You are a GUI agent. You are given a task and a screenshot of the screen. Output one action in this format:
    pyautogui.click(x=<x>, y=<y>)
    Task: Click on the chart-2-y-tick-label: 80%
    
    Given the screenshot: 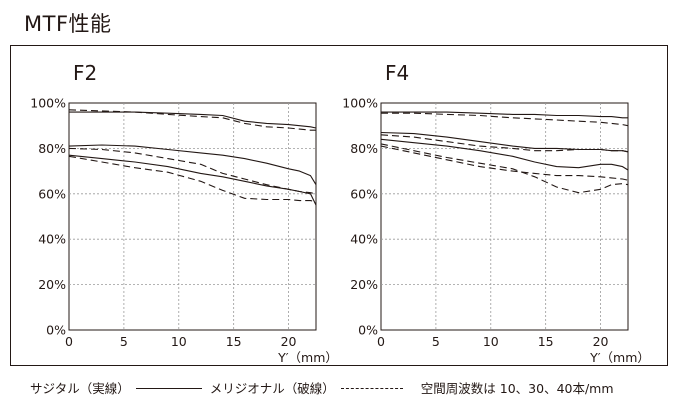 What is the action you would take?
    pyautogui.click(x=364, y=148)
    